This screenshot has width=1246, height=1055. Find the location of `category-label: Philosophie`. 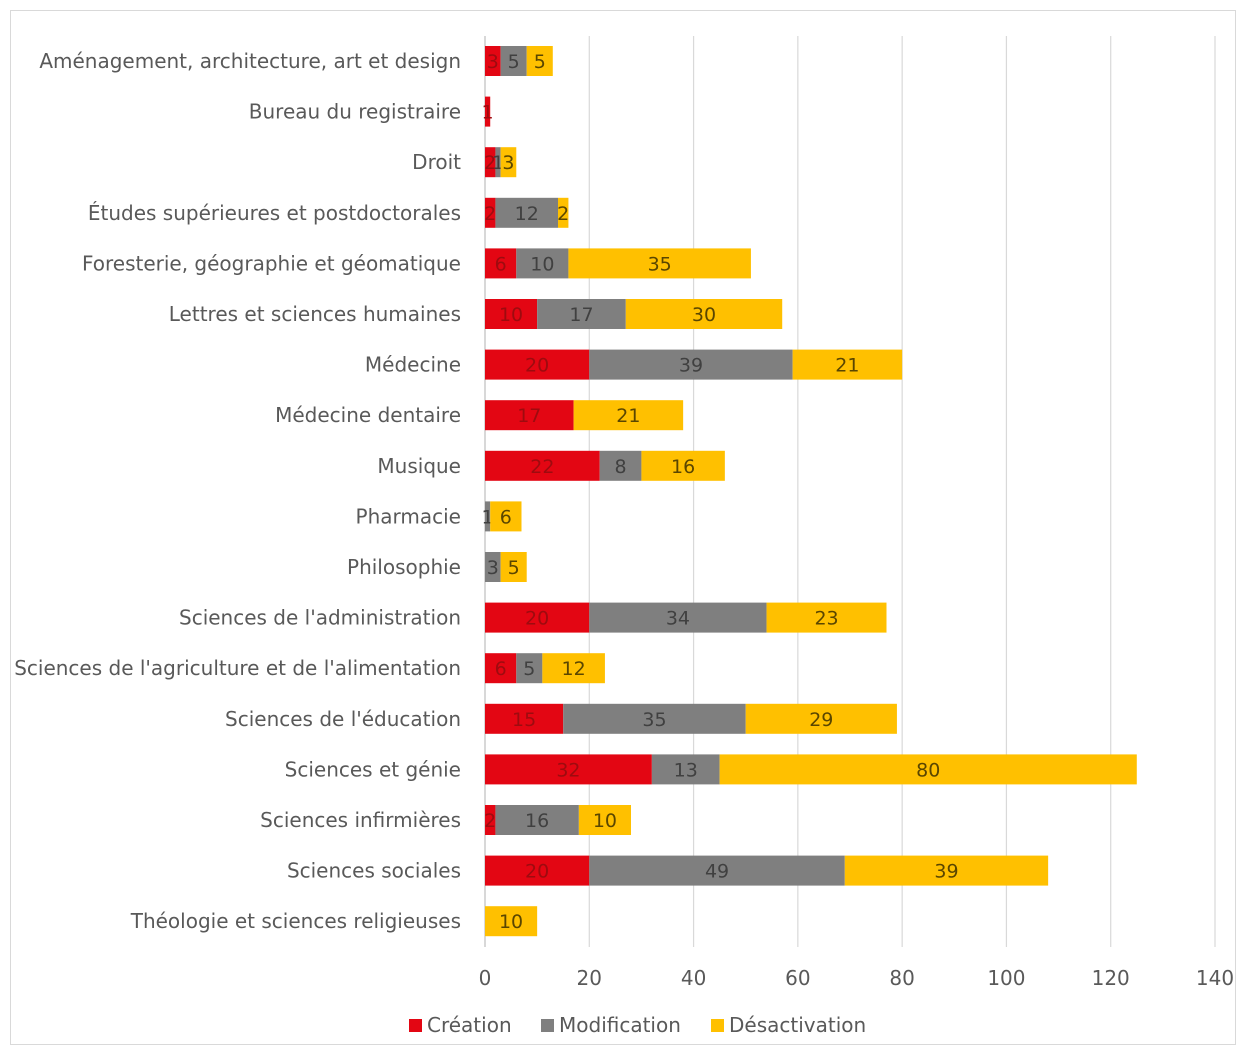

category-label: Philosophie is located at coordinates (404, 567).